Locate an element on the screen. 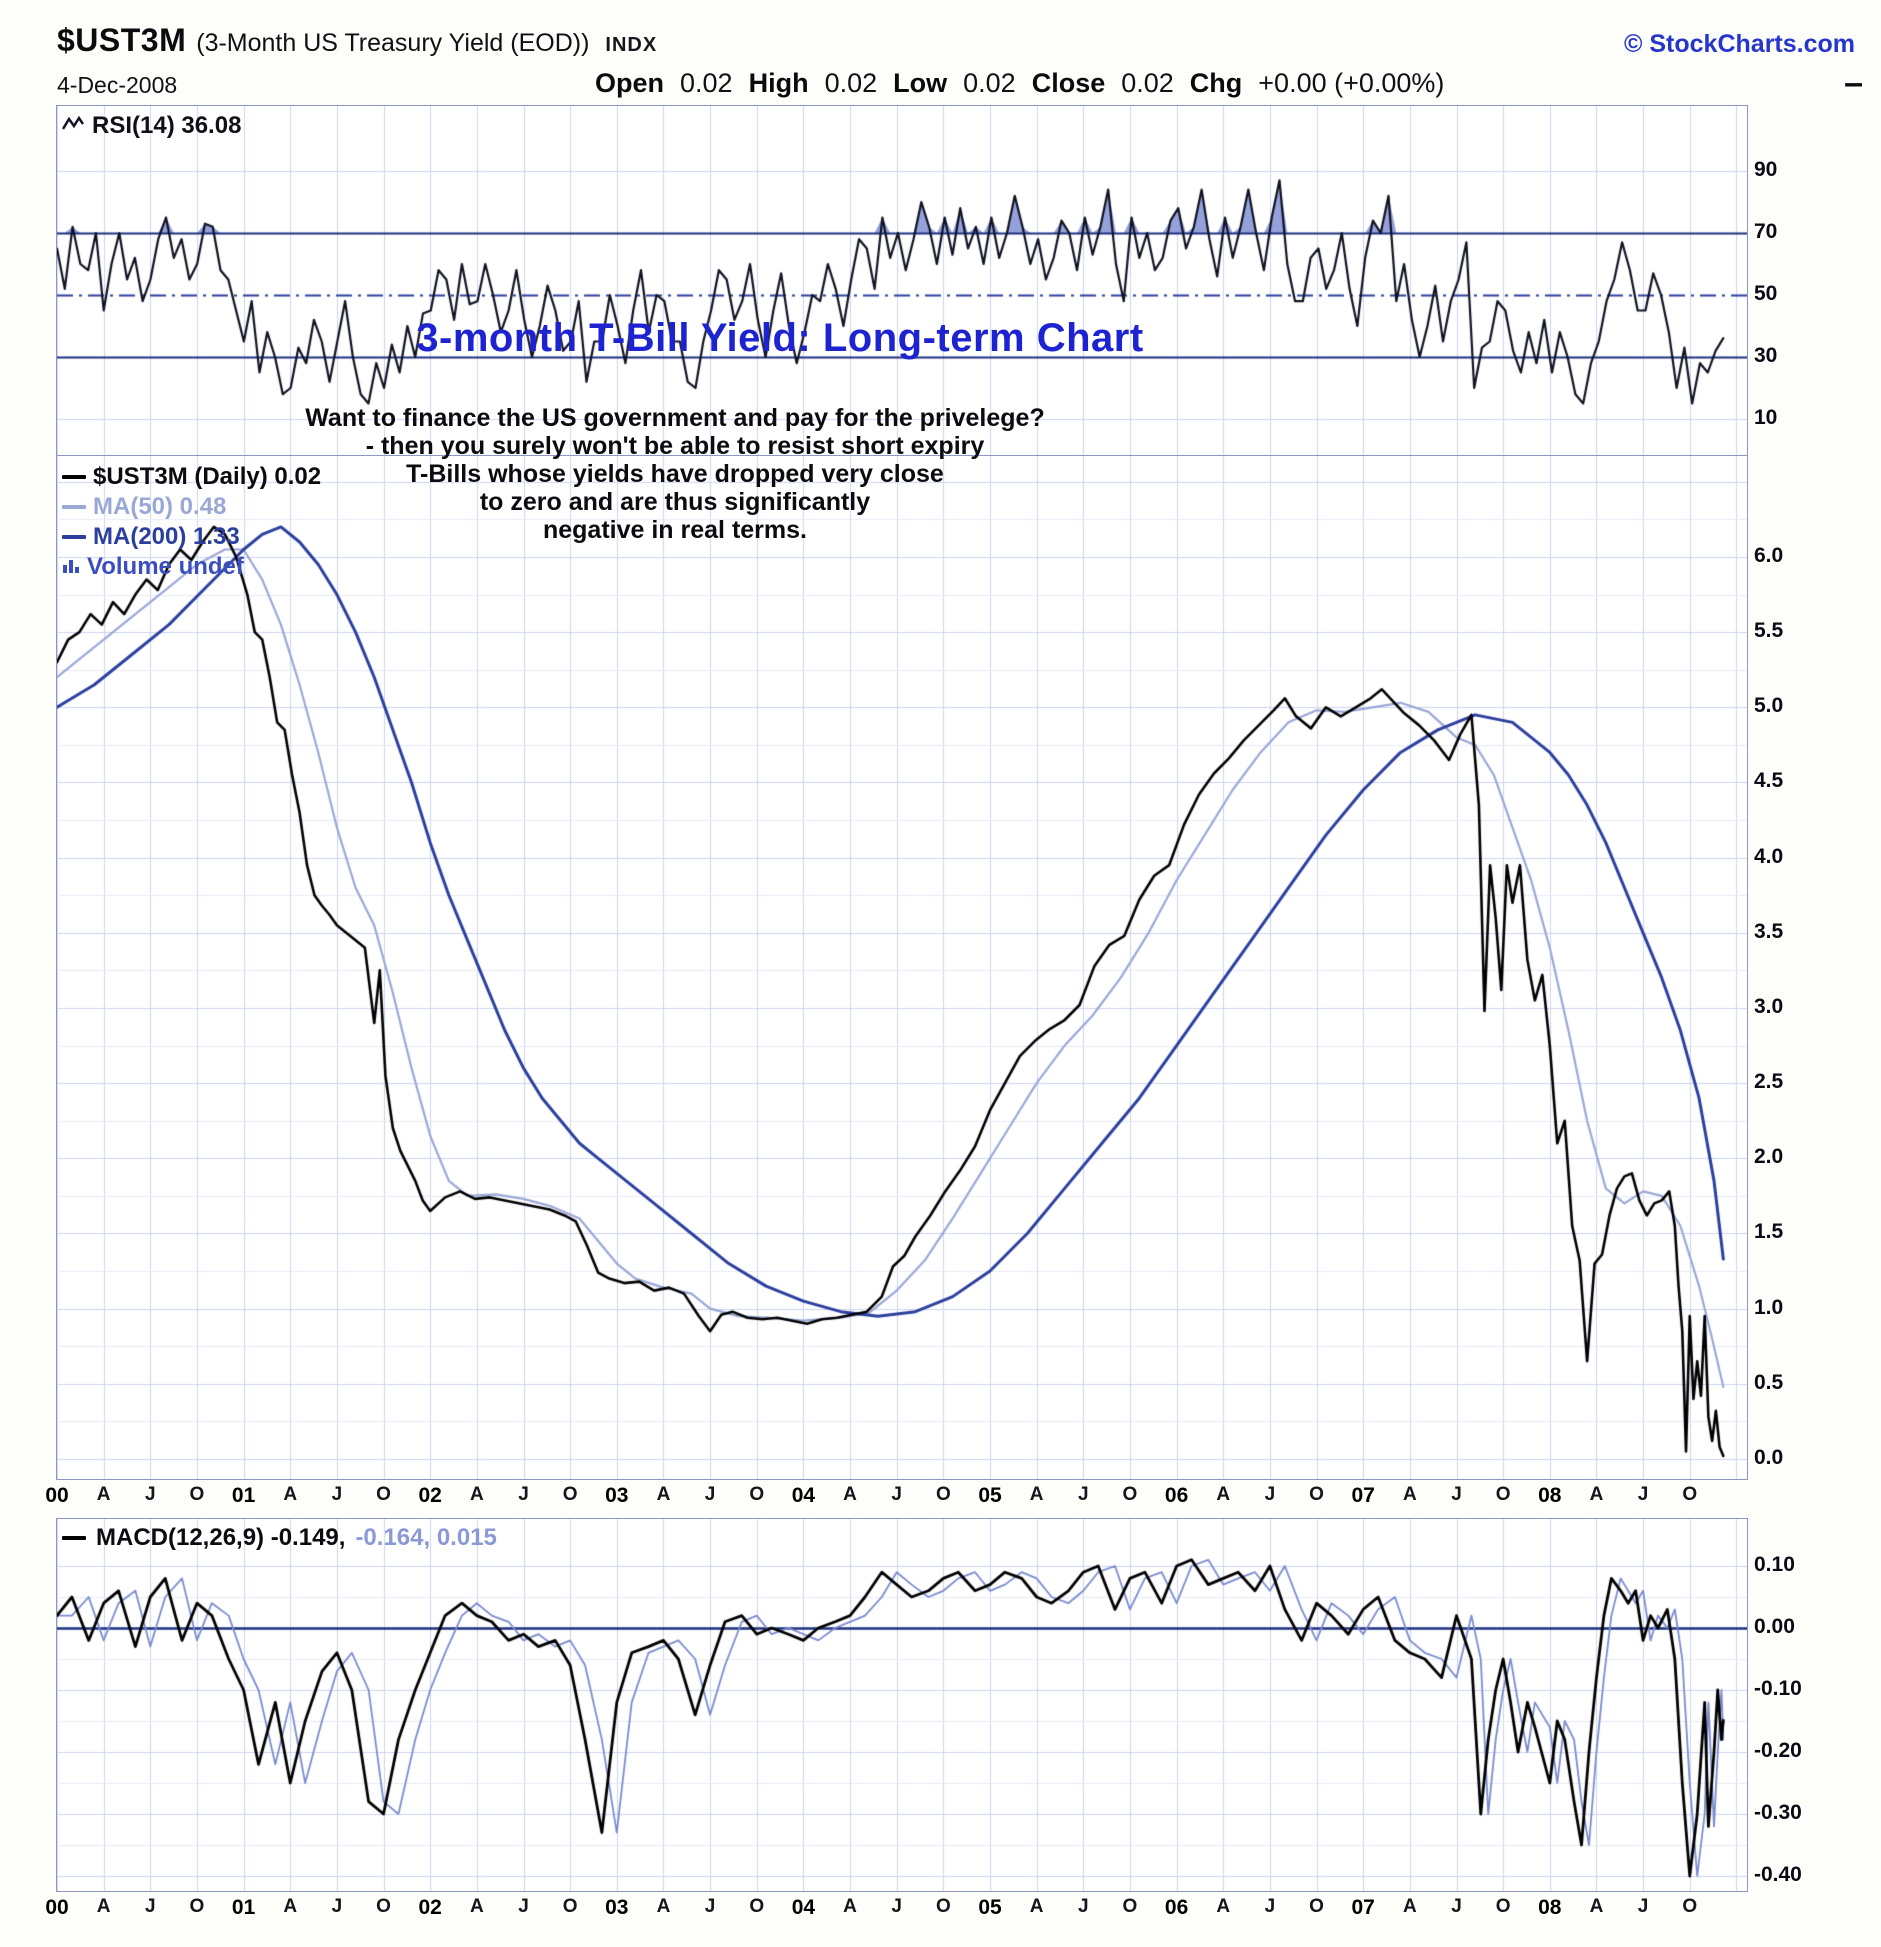  macd-legend: MACD(12,26,9) -0.149, -0.164, 0.015 is located at coordinates (279, 1538).